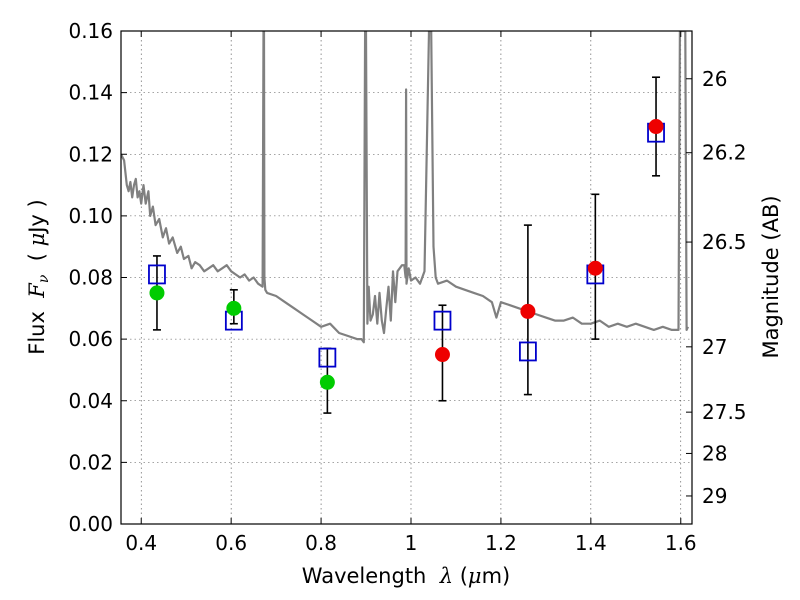  Describe the element at coordinates (446, 576) in the screenshot. I see `x-label-symbol: λ` at that location.